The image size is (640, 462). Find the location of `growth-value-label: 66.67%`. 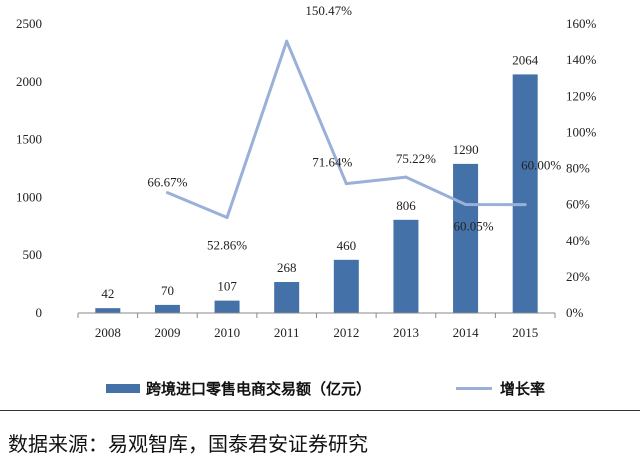

growth-value-label: 66.67% is located at coordinates (167, 182).